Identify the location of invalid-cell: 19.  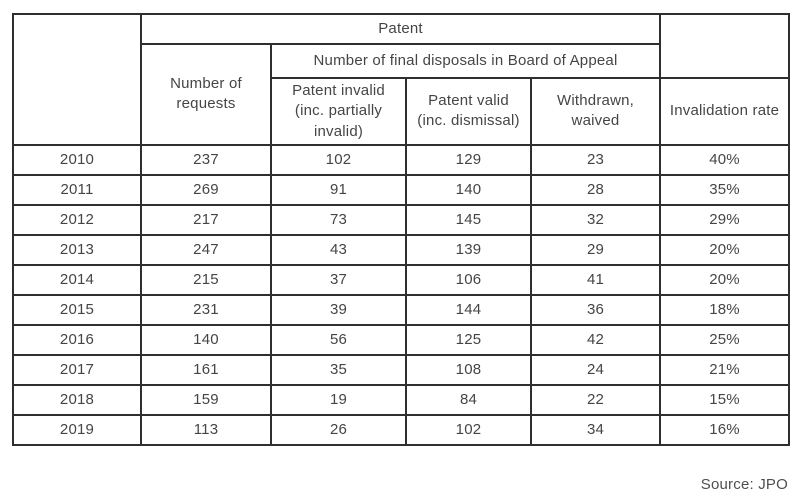
(338, 399).